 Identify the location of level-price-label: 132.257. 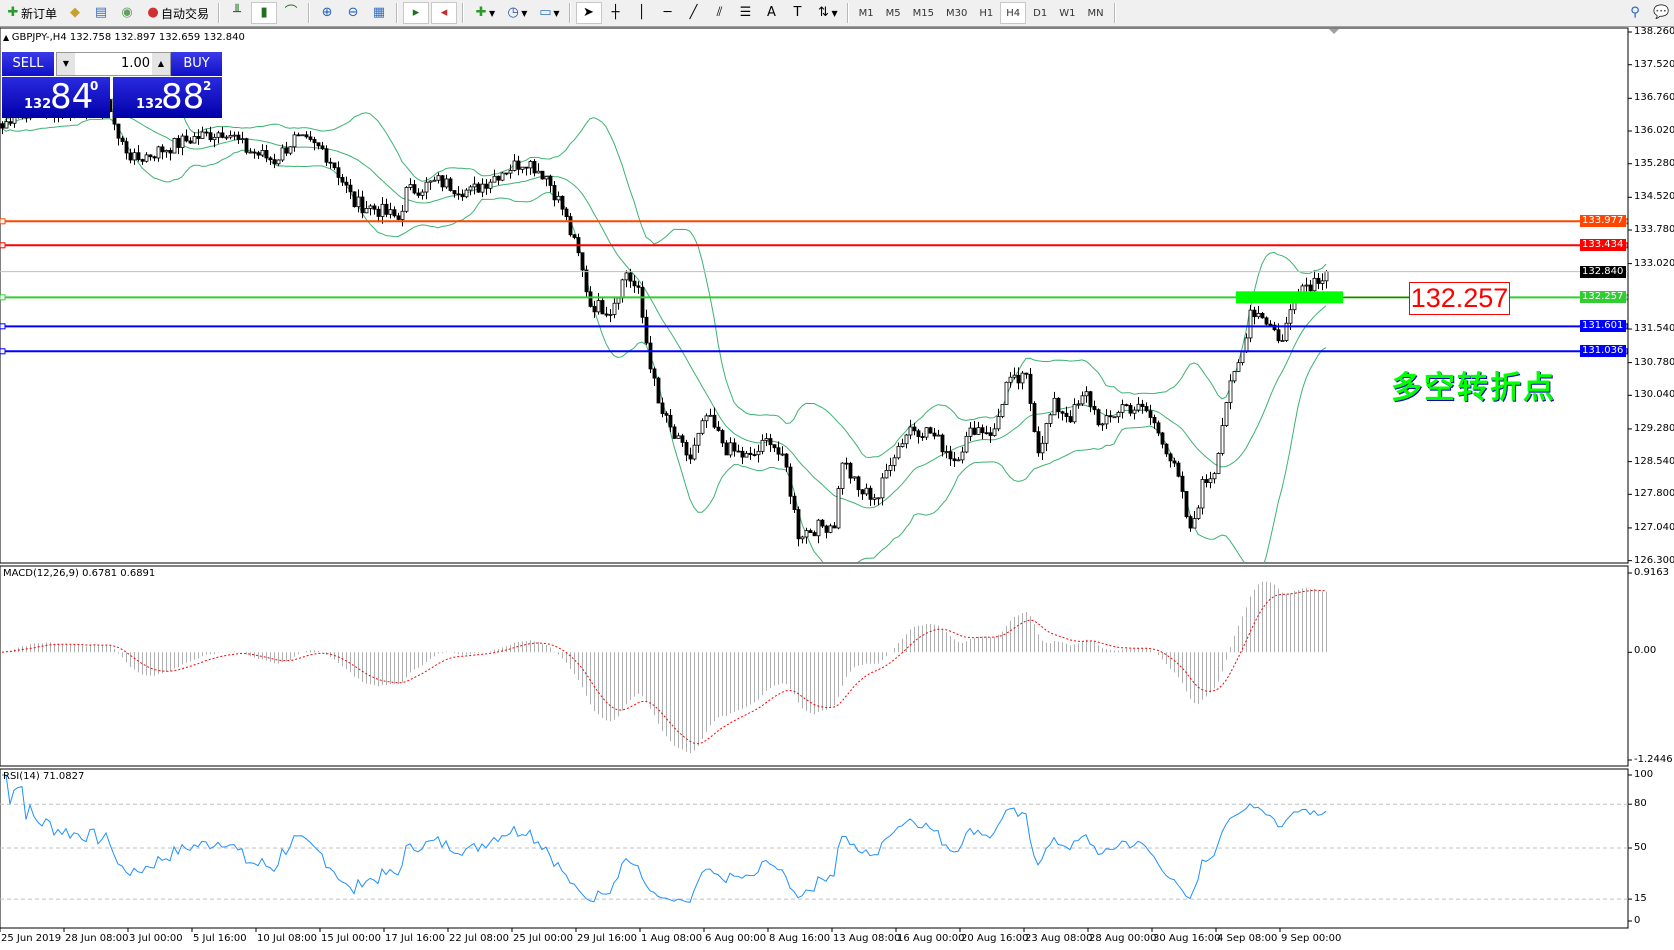
(1459, 298).